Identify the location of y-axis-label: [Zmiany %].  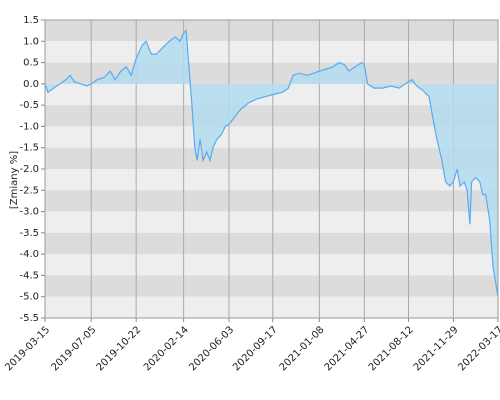
(14, 180).